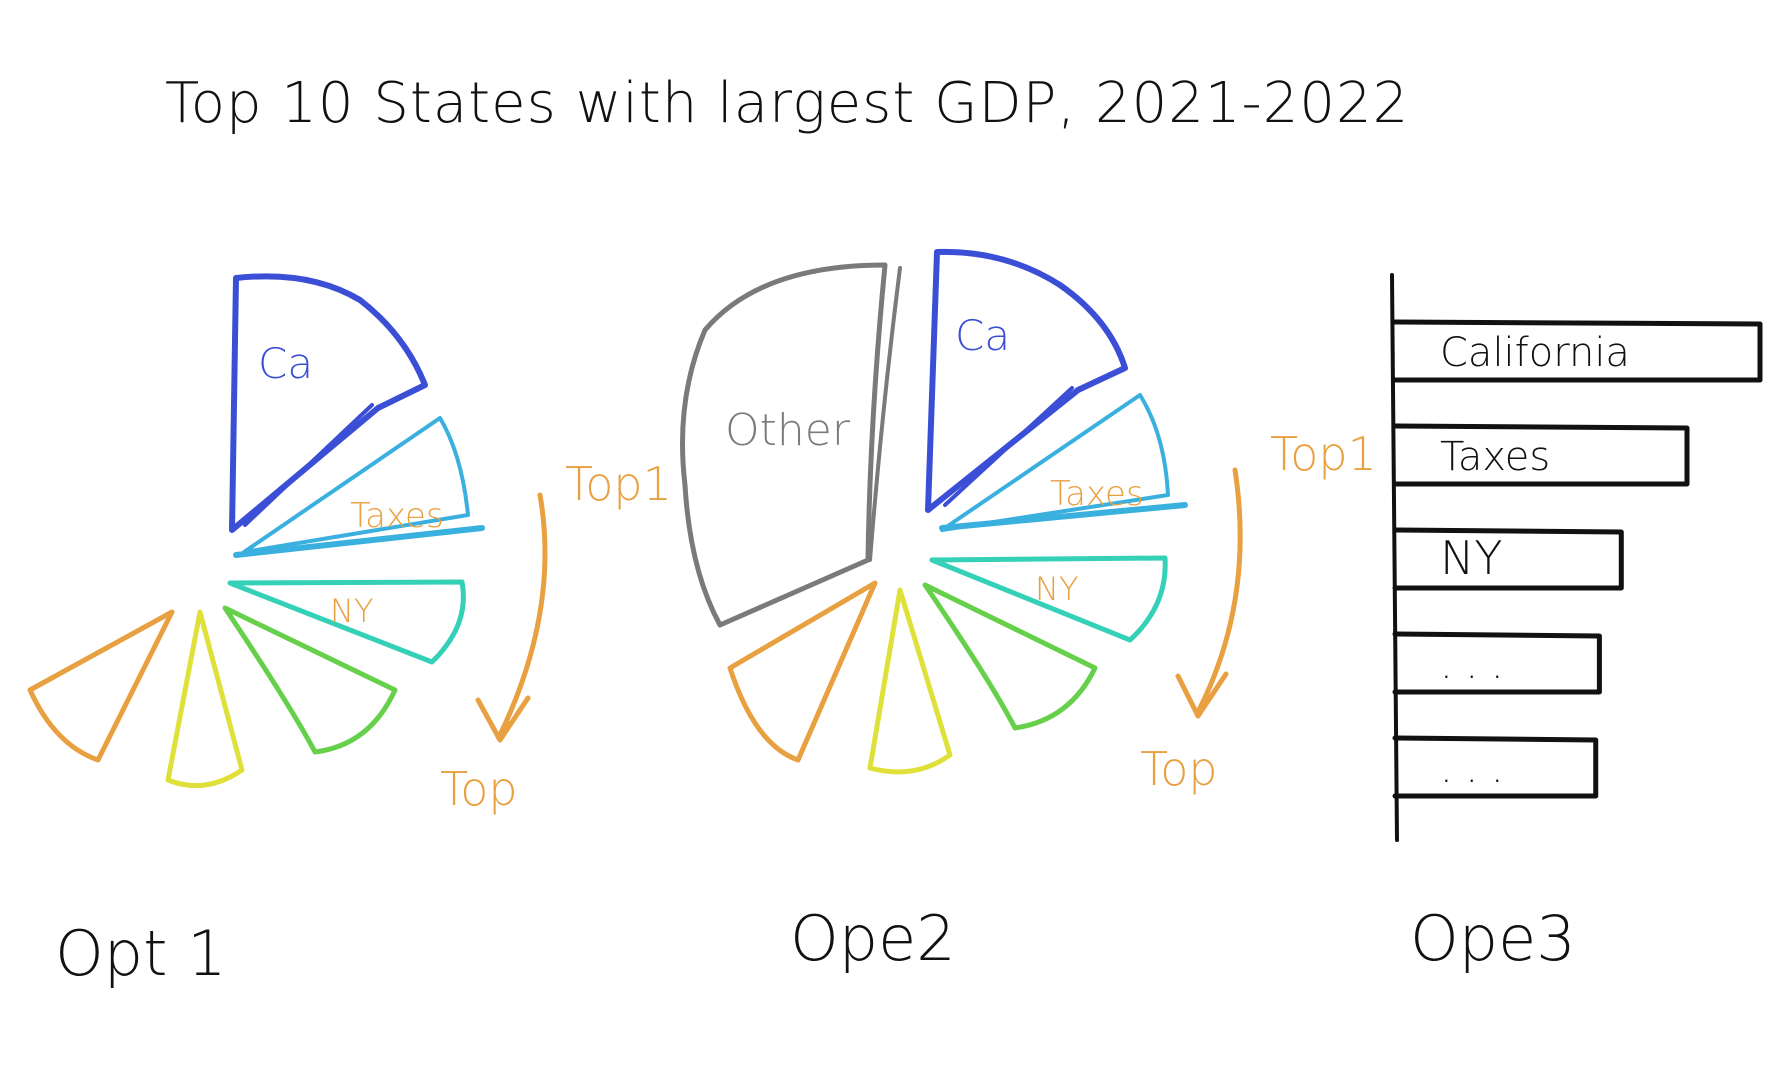 The height and width of the screenshot is (1090, 1788). What do you see at coordinates (1535, 353) in the screenshot?
I see `opt3-bar-label: California` at bounding box center [1535, 353].